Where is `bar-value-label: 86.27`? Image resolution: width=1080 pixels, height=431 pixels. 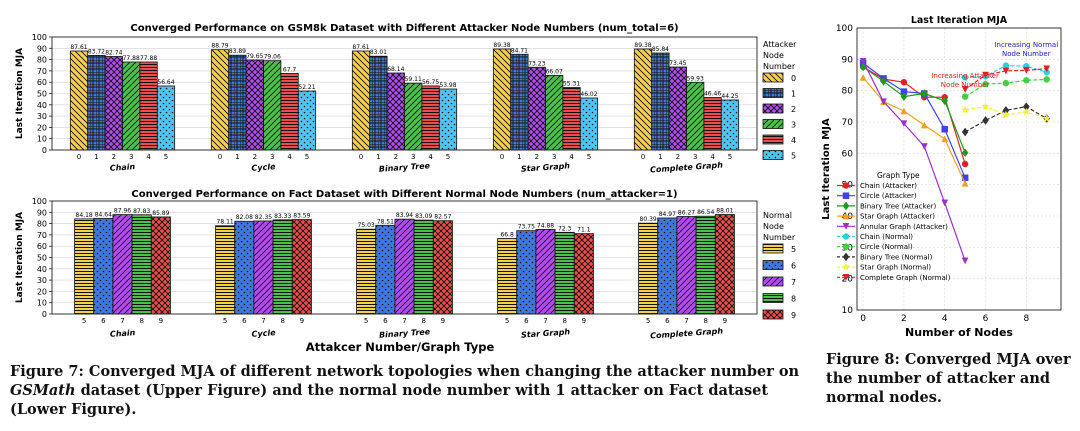 bar-value-label: 86.27 is located at coordinates (686, 213).